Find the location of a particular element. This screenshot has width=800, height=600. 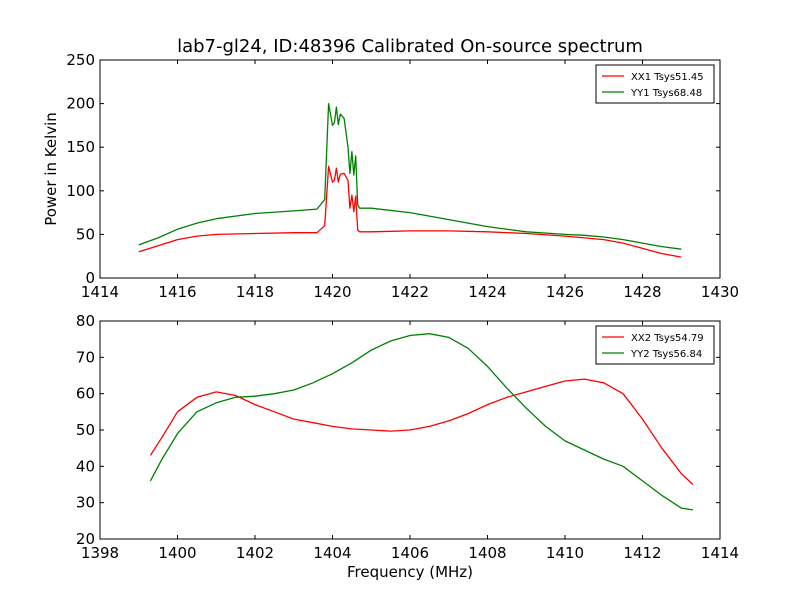

x-tick-label: 1422 is located at coordinates (410, 292).